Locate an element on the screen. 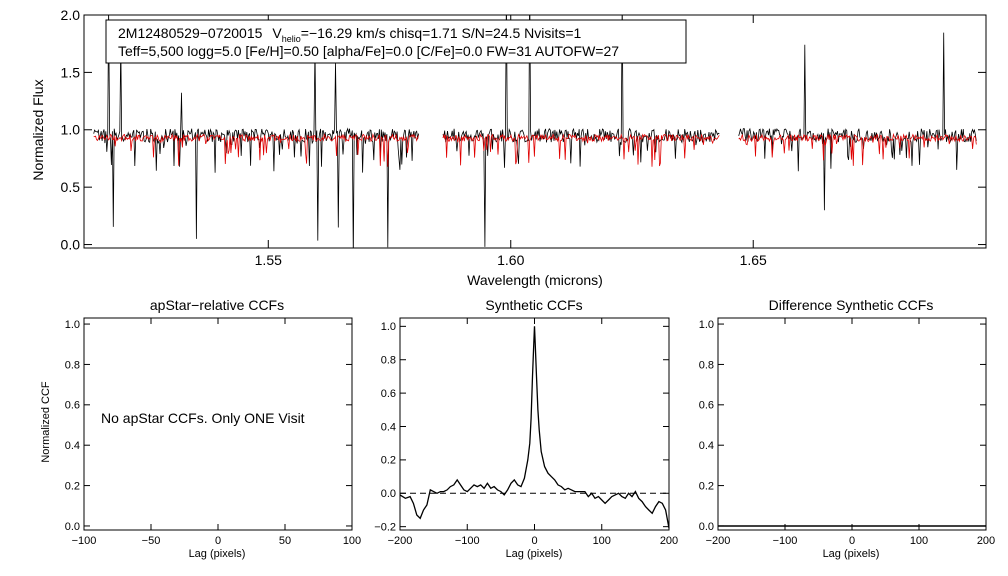 The width and height of the screenshot is (1008, 576). apstar-ccf-ylabel: Normalized CCF is located at coordinates (46, 422).